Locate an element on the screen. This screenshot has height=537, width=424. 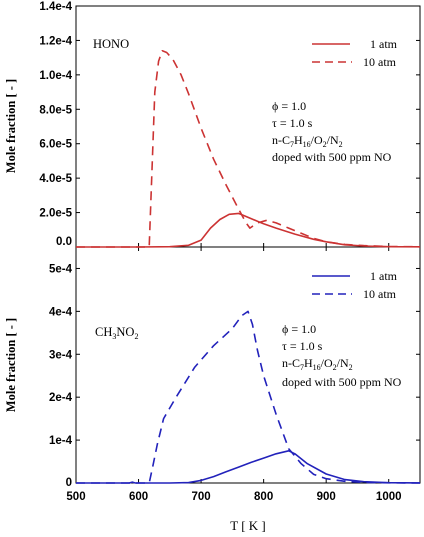
top-ytick-label: 6.0e-5 is located at coordinates (55, 145).